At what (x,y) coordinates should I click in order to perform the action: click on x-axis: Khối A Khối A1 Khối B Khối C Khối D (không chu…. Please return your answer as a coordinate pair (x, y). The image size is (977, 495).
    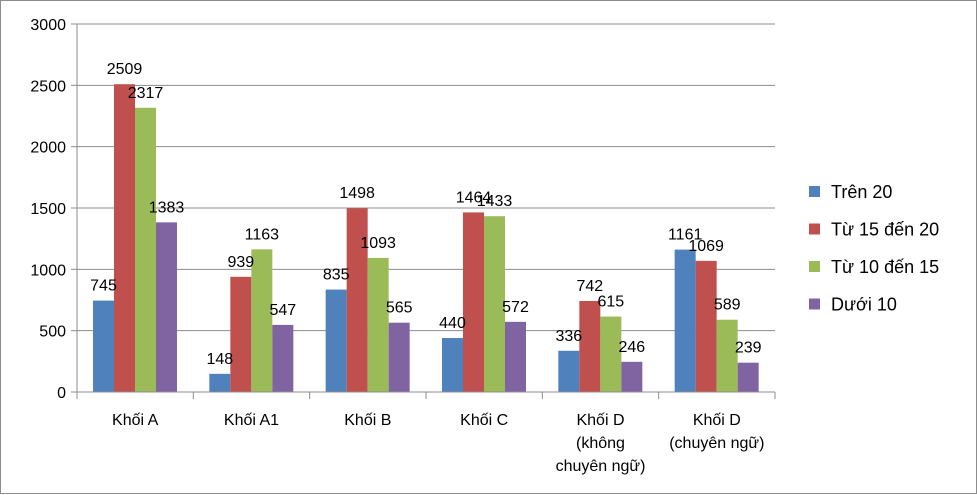
    Looking at the image, I should click on (426, 433).